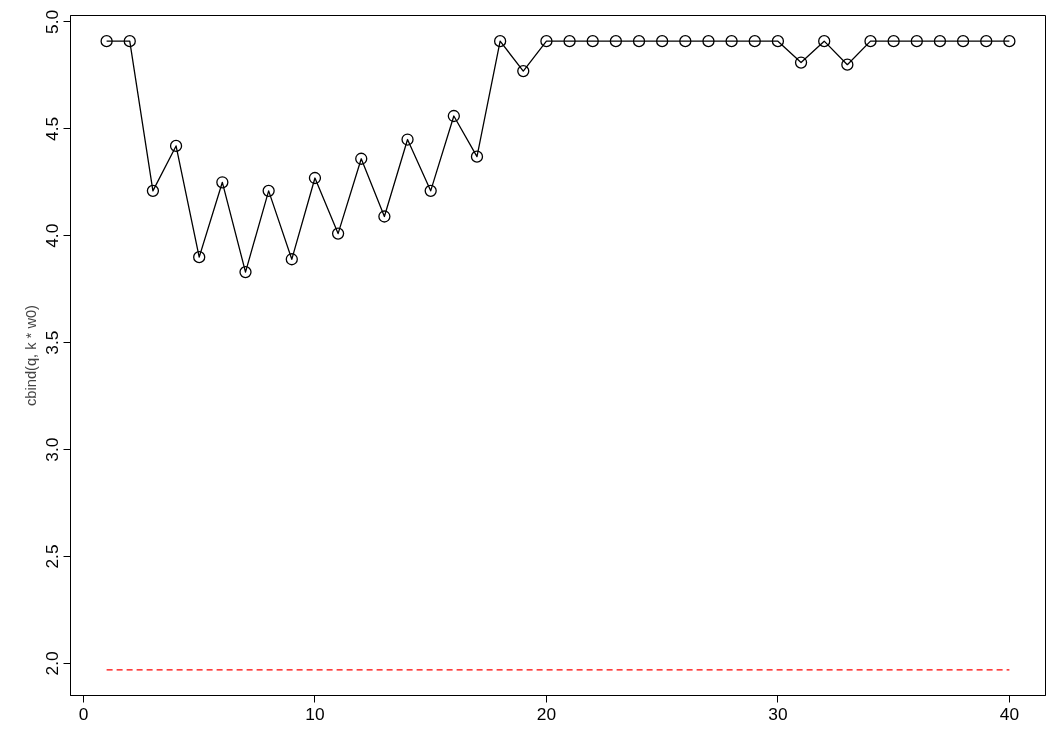 Image resolution: width=1053 pixels, height=751 pixels. What do you see at coordinates (52, 342) in the screenshot?
I see `y-tick-label: 3.5` at bounding box center [52, 342].